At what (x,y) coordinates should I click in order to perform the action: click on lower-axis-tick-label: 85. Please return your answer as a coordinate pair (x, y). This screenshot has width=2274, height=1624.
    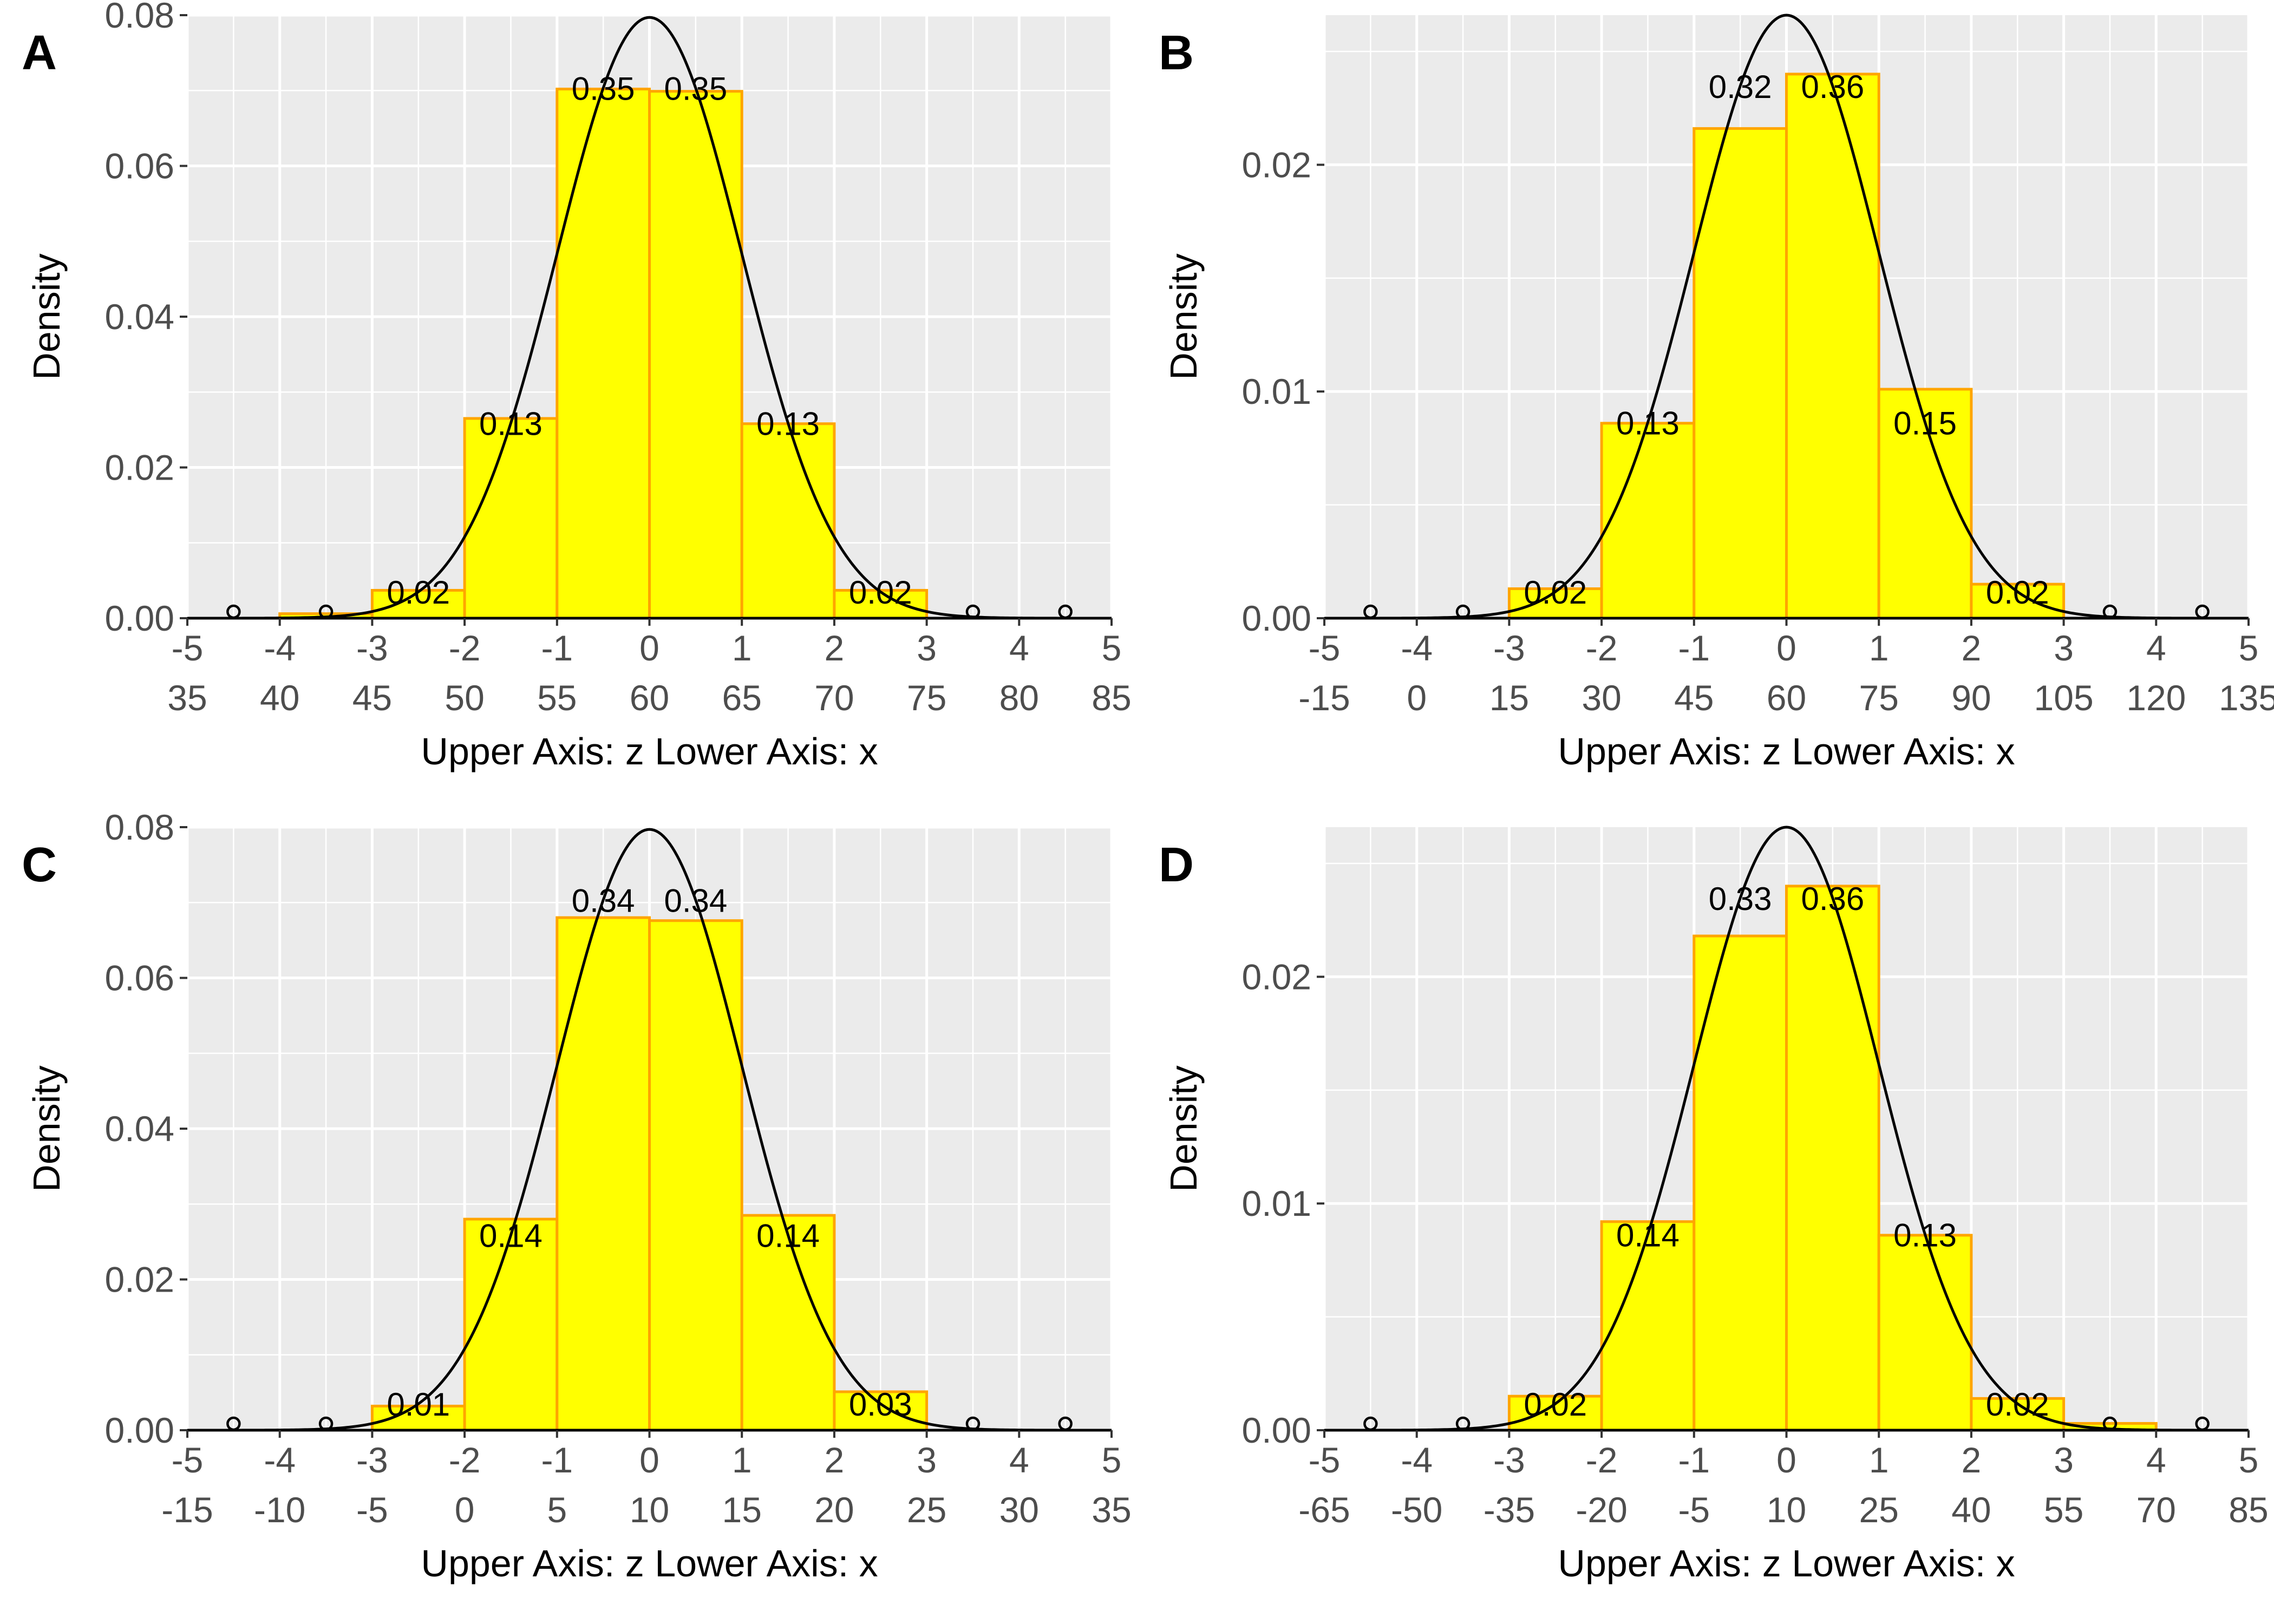
    Looking at the image, I should click on (1111, 698).